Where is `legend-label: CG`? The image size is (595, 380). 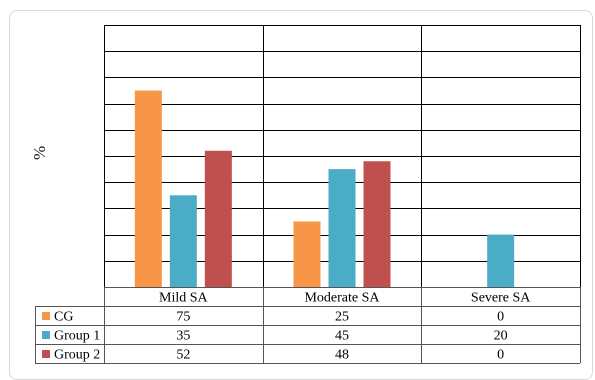 legend-label: CG is located at coordinates (63, 317).